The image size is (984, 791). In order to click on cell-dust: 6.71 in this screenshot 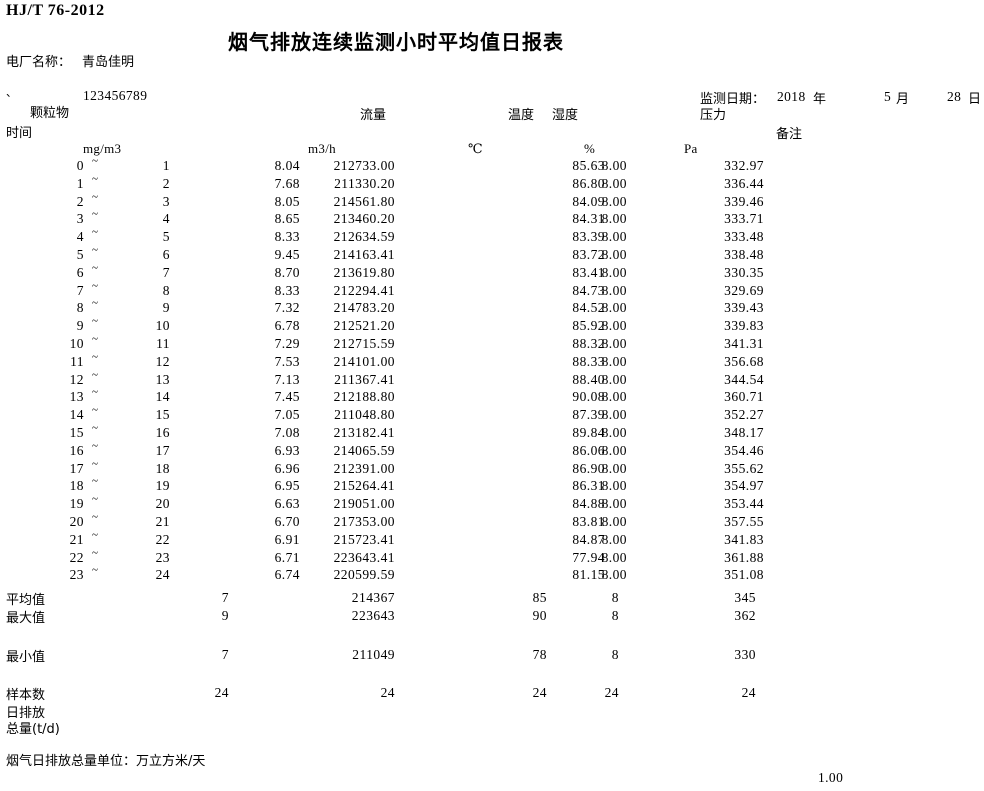, I will do `click(287, 557)`.